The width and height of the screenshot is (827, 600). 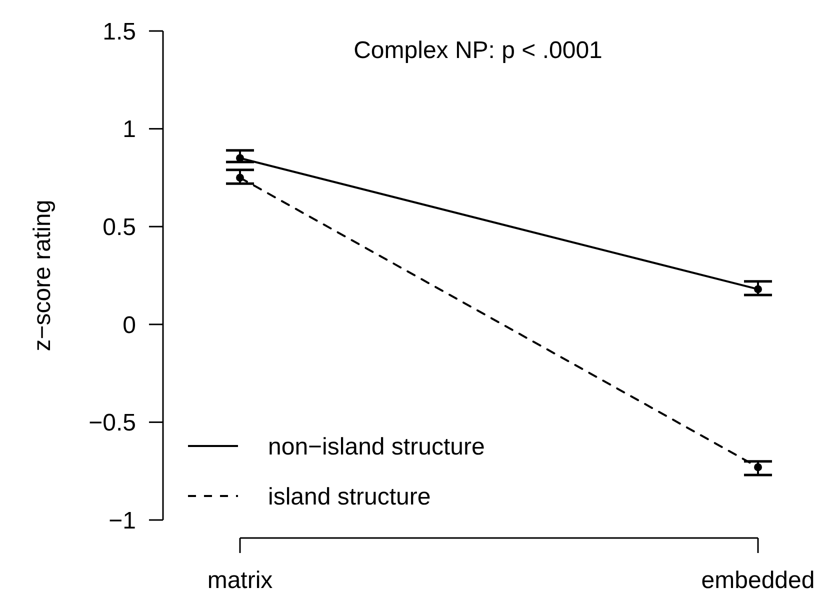 What do you see at coordinates (478, 50) in the screenshot?
I see `chart-title: Complex NP: p < .0001` at bounding box center [478, 50].